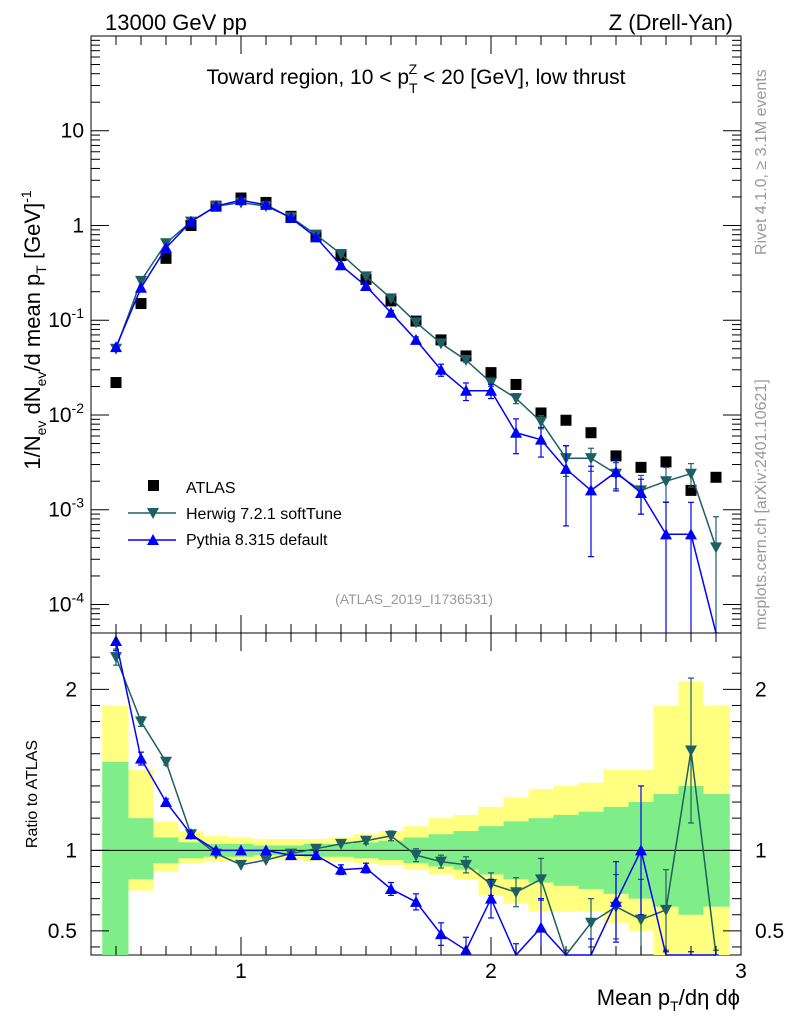  I want to click on legend-label-atlas: ATLAS, so click(211, 488).